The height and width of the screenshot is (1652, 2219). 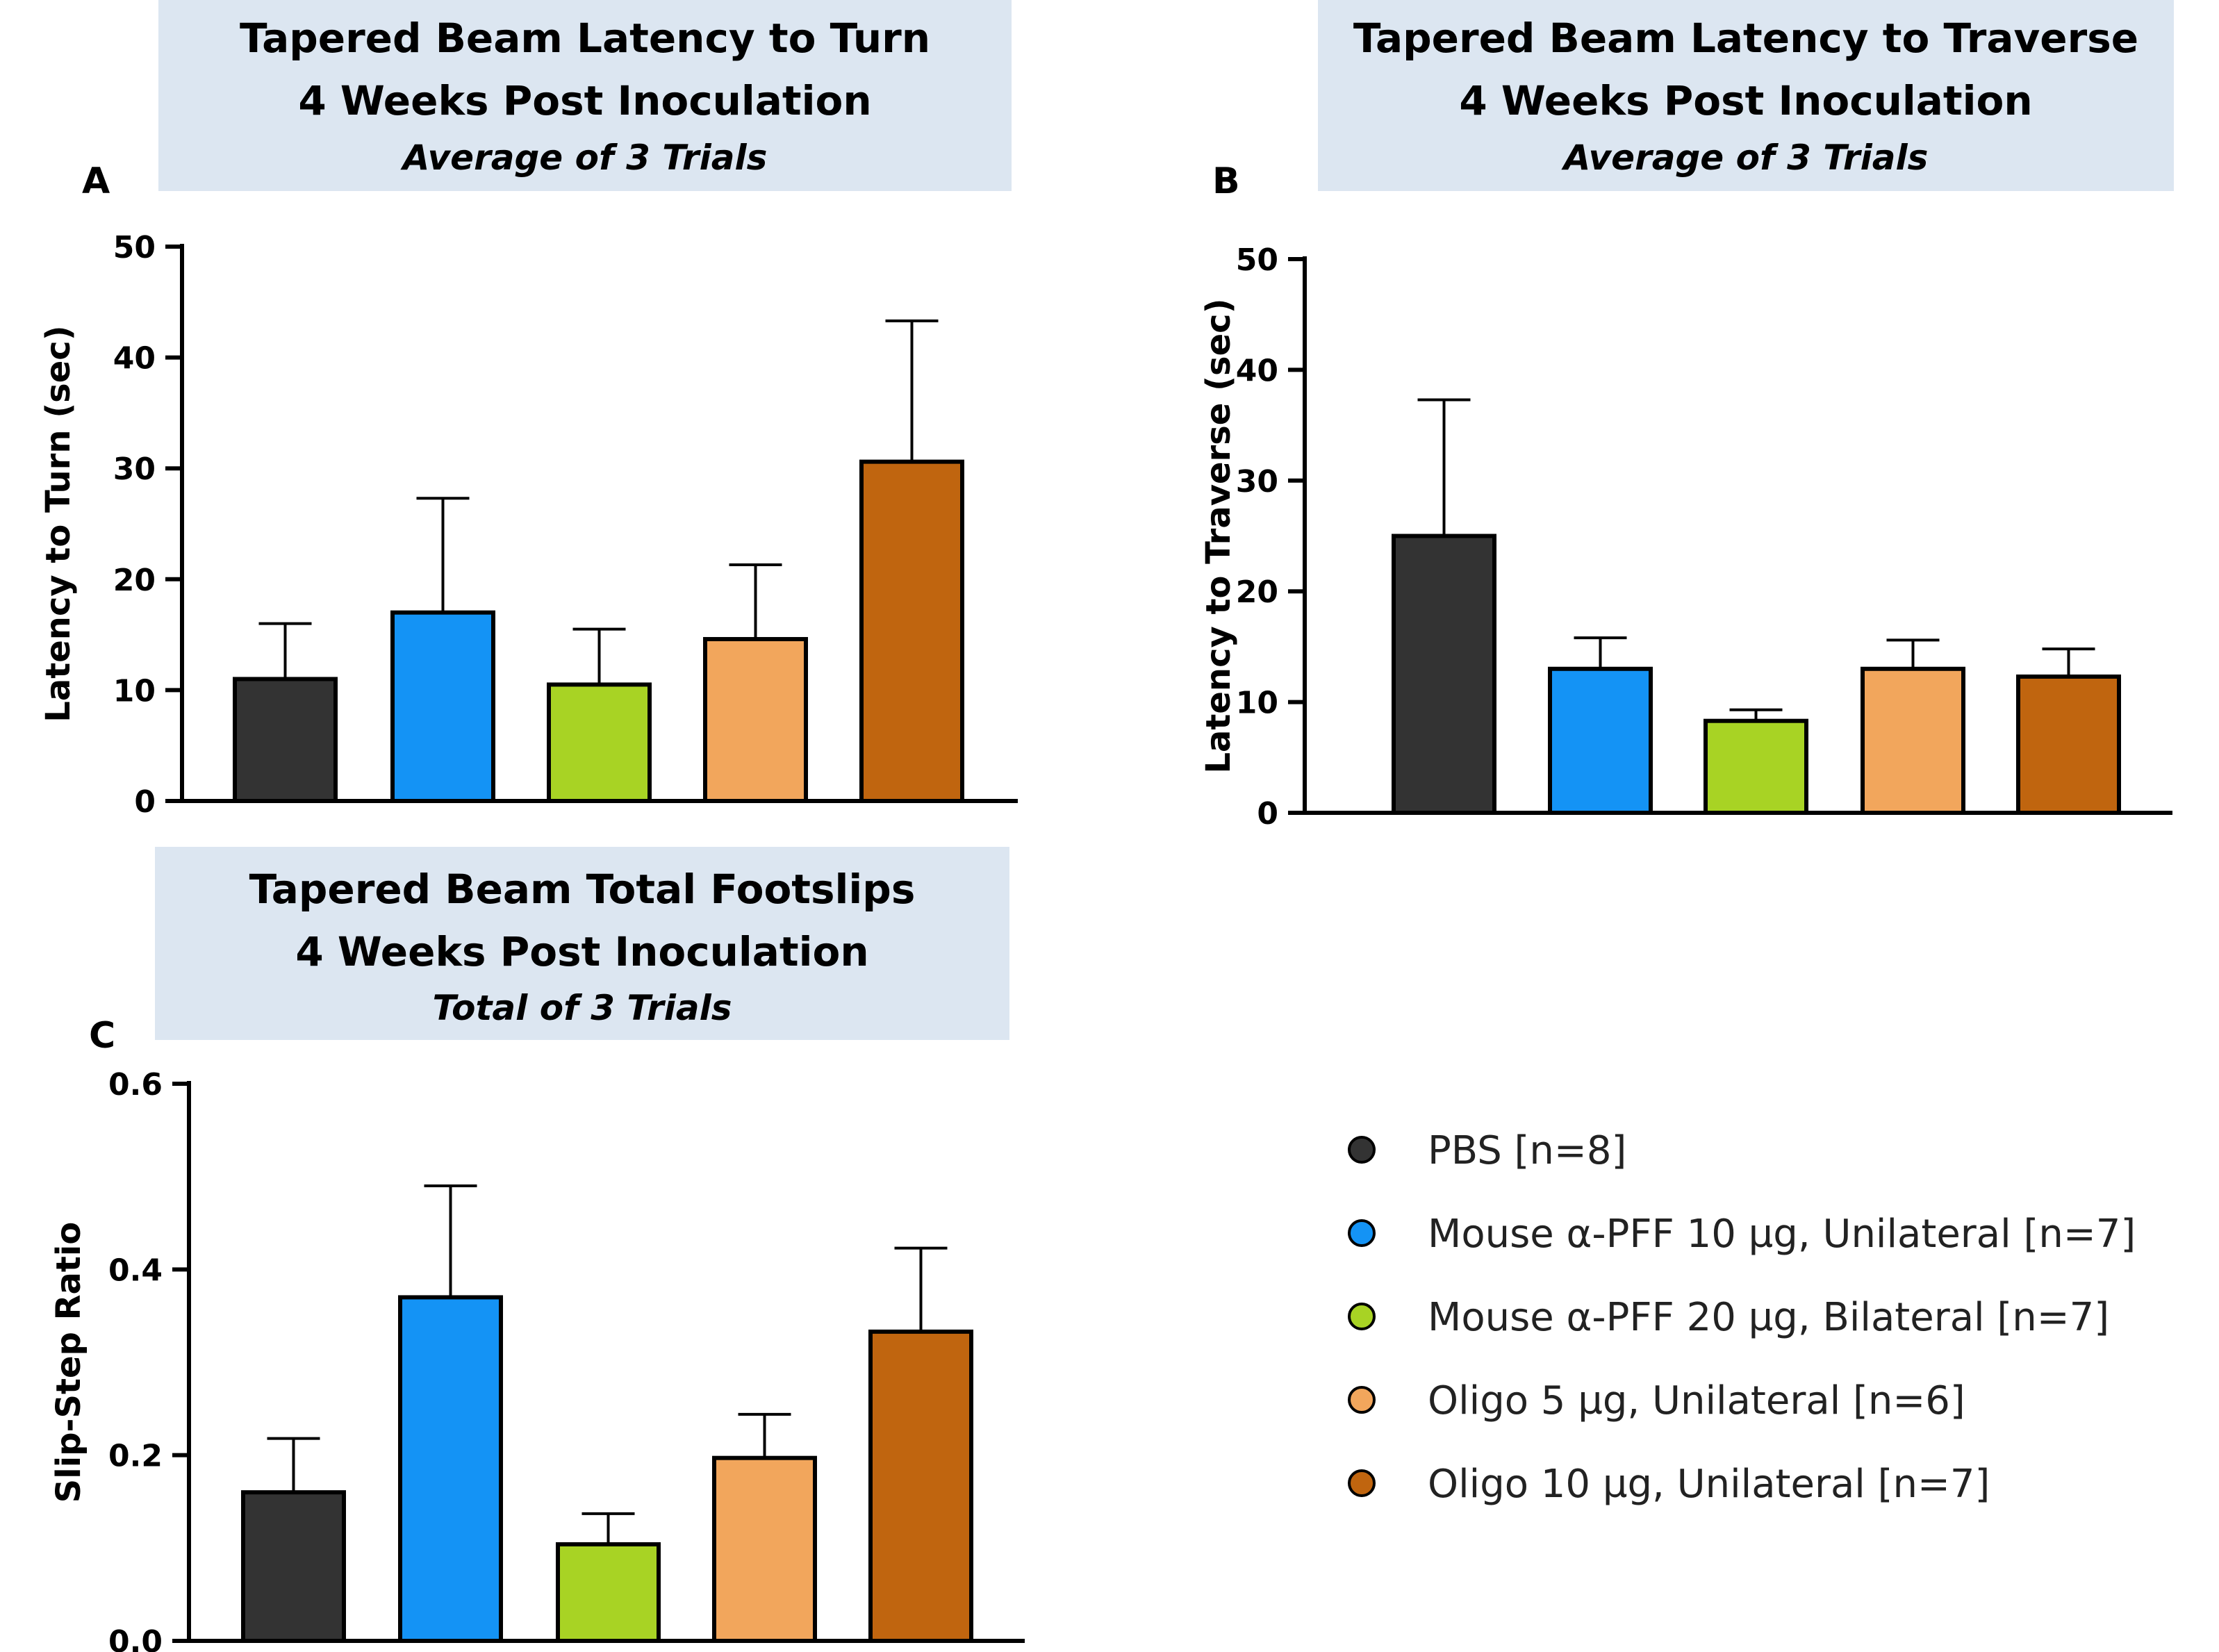 I want to click on legend-item: PBS [n=8], so click(x=1487, y=1150).